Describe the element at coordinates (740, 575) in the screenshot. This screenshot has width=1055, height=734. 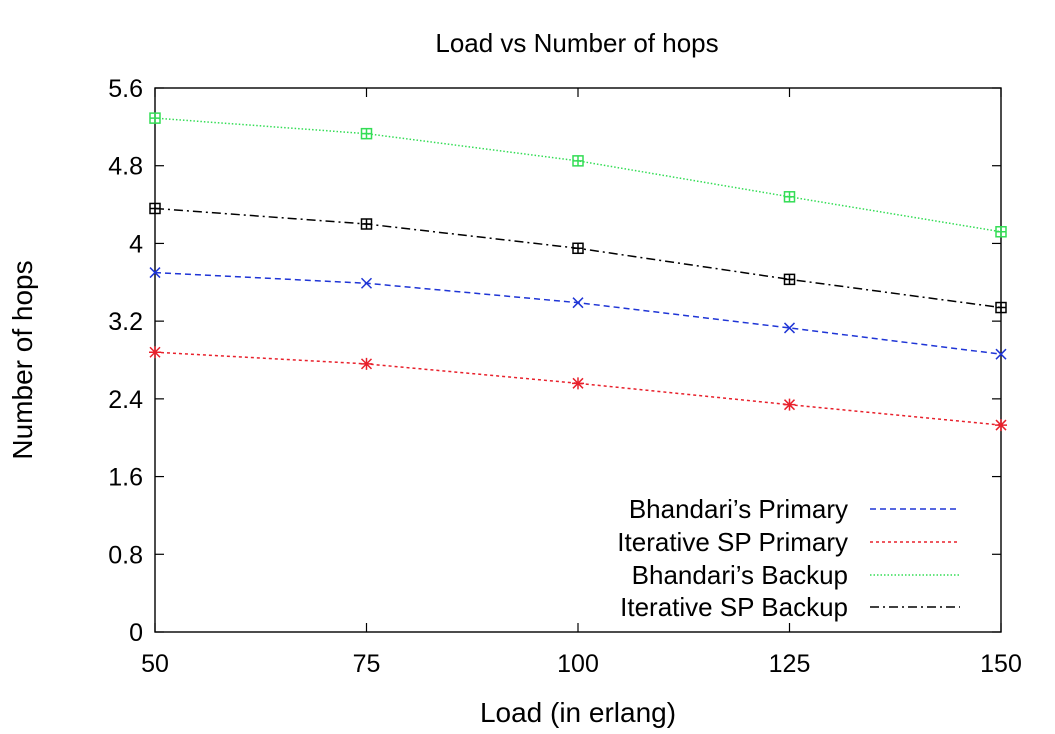
I see `legend-label: Bhandari’s Backup` at that location.